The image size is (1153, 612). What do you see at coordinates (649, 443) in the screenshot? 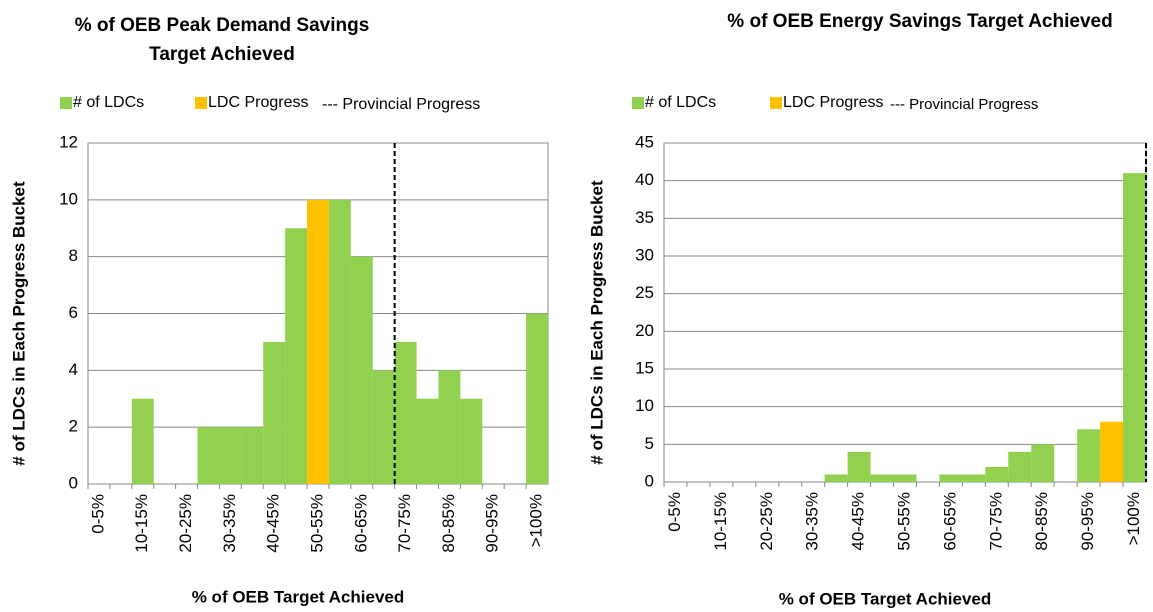
I see `y-tick-label: 5` at bounding box center [649, 443].